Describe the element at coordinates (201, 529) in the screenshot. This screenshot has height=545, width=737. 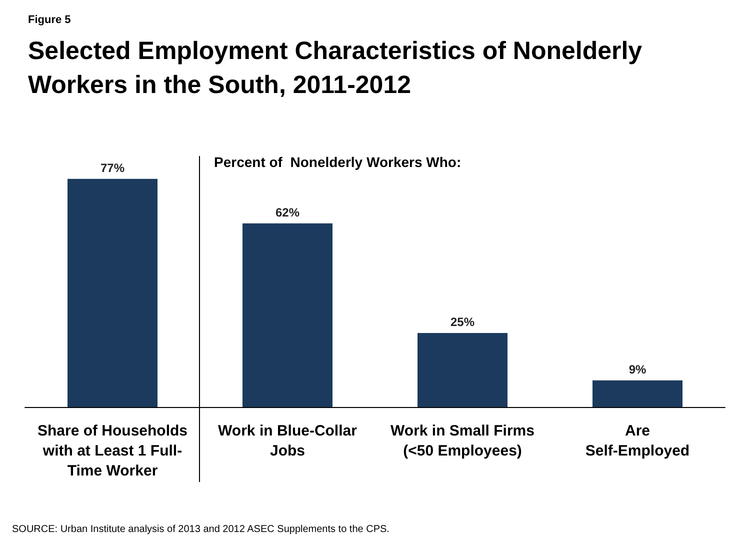
I see `source-note: SOURCE: Urban Institute analysis of 2013 and 2012 ASEC Supplements to the CPS.` at that location.